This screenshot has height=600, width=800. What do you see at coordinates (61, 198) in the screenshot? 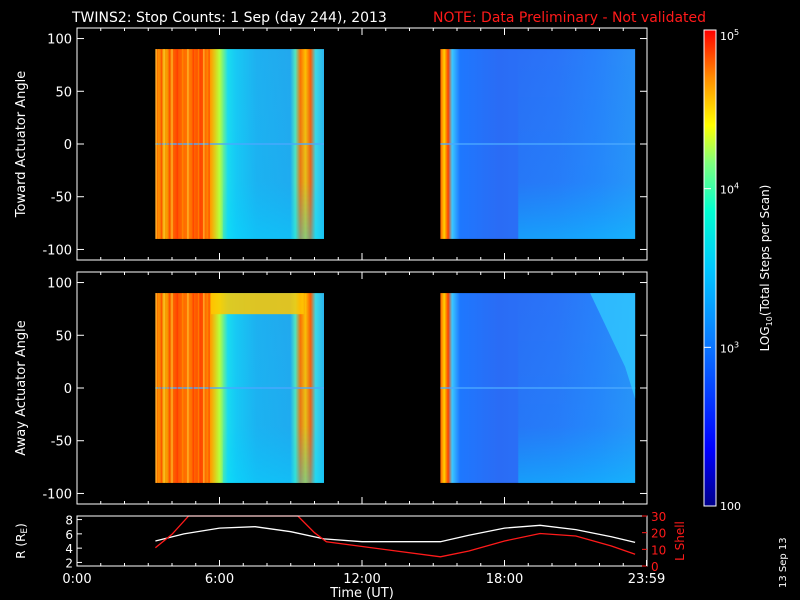
I see `toward-ytick-label: -50` at bounding box center [61, 198].